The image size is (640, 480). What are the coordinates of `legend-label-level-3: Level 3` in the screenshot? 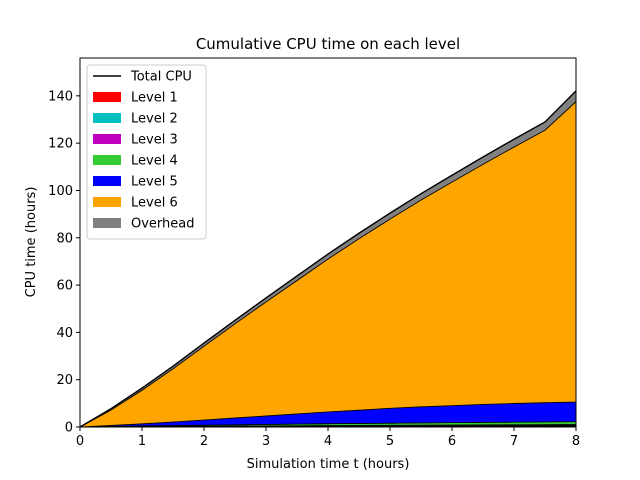 It's located at (154, 140).